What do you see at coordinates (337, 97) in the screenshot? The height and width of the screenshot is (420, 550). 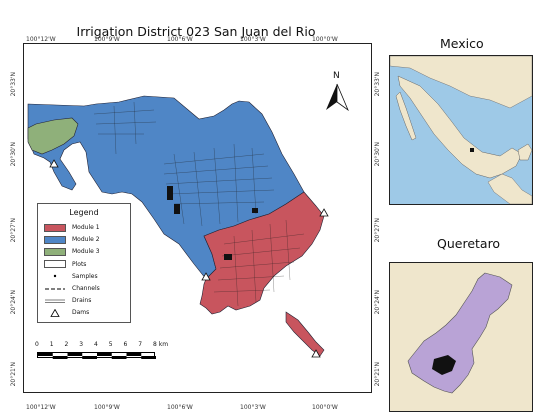 I see `north-arrow` at bounding box center [337, 97].